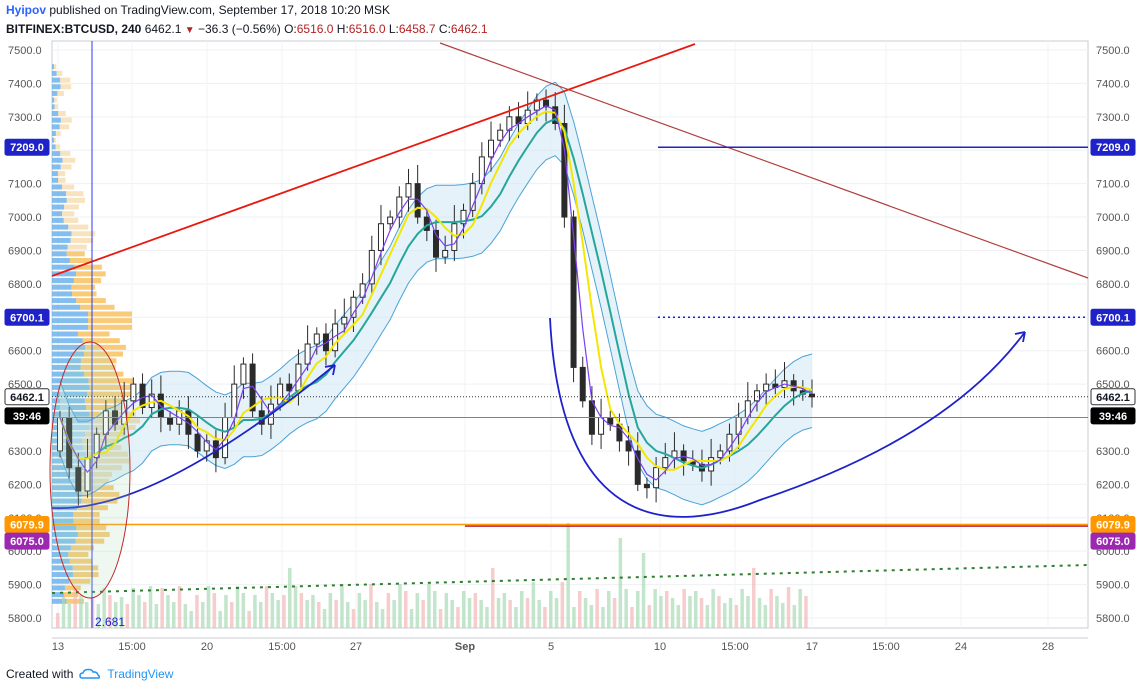 This screenshot has width=1141, height=692. I want to click on author-name: Hyipov, so click(26, 10).